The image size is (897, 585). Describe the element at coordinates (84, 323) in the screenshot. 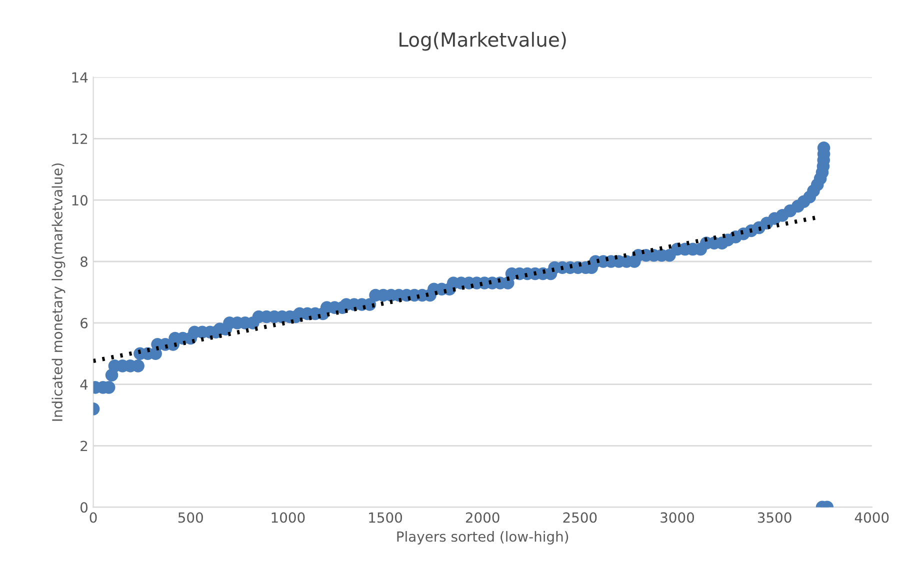

I see `y-tick-label: 6` at that location.